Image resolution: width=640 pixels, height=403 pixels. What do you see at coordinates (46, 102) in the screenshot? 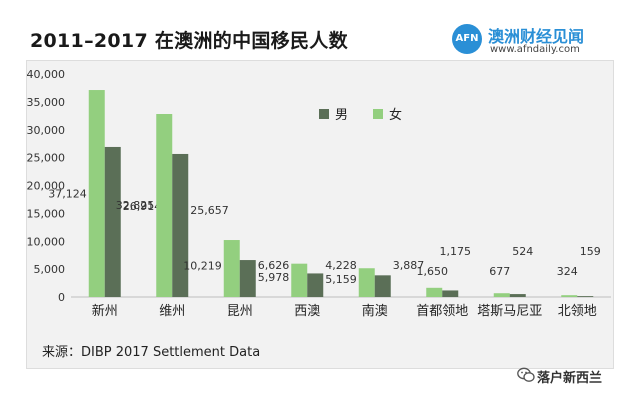
I see `y-tick-label: 35,000` at bounding box center [46, 102].